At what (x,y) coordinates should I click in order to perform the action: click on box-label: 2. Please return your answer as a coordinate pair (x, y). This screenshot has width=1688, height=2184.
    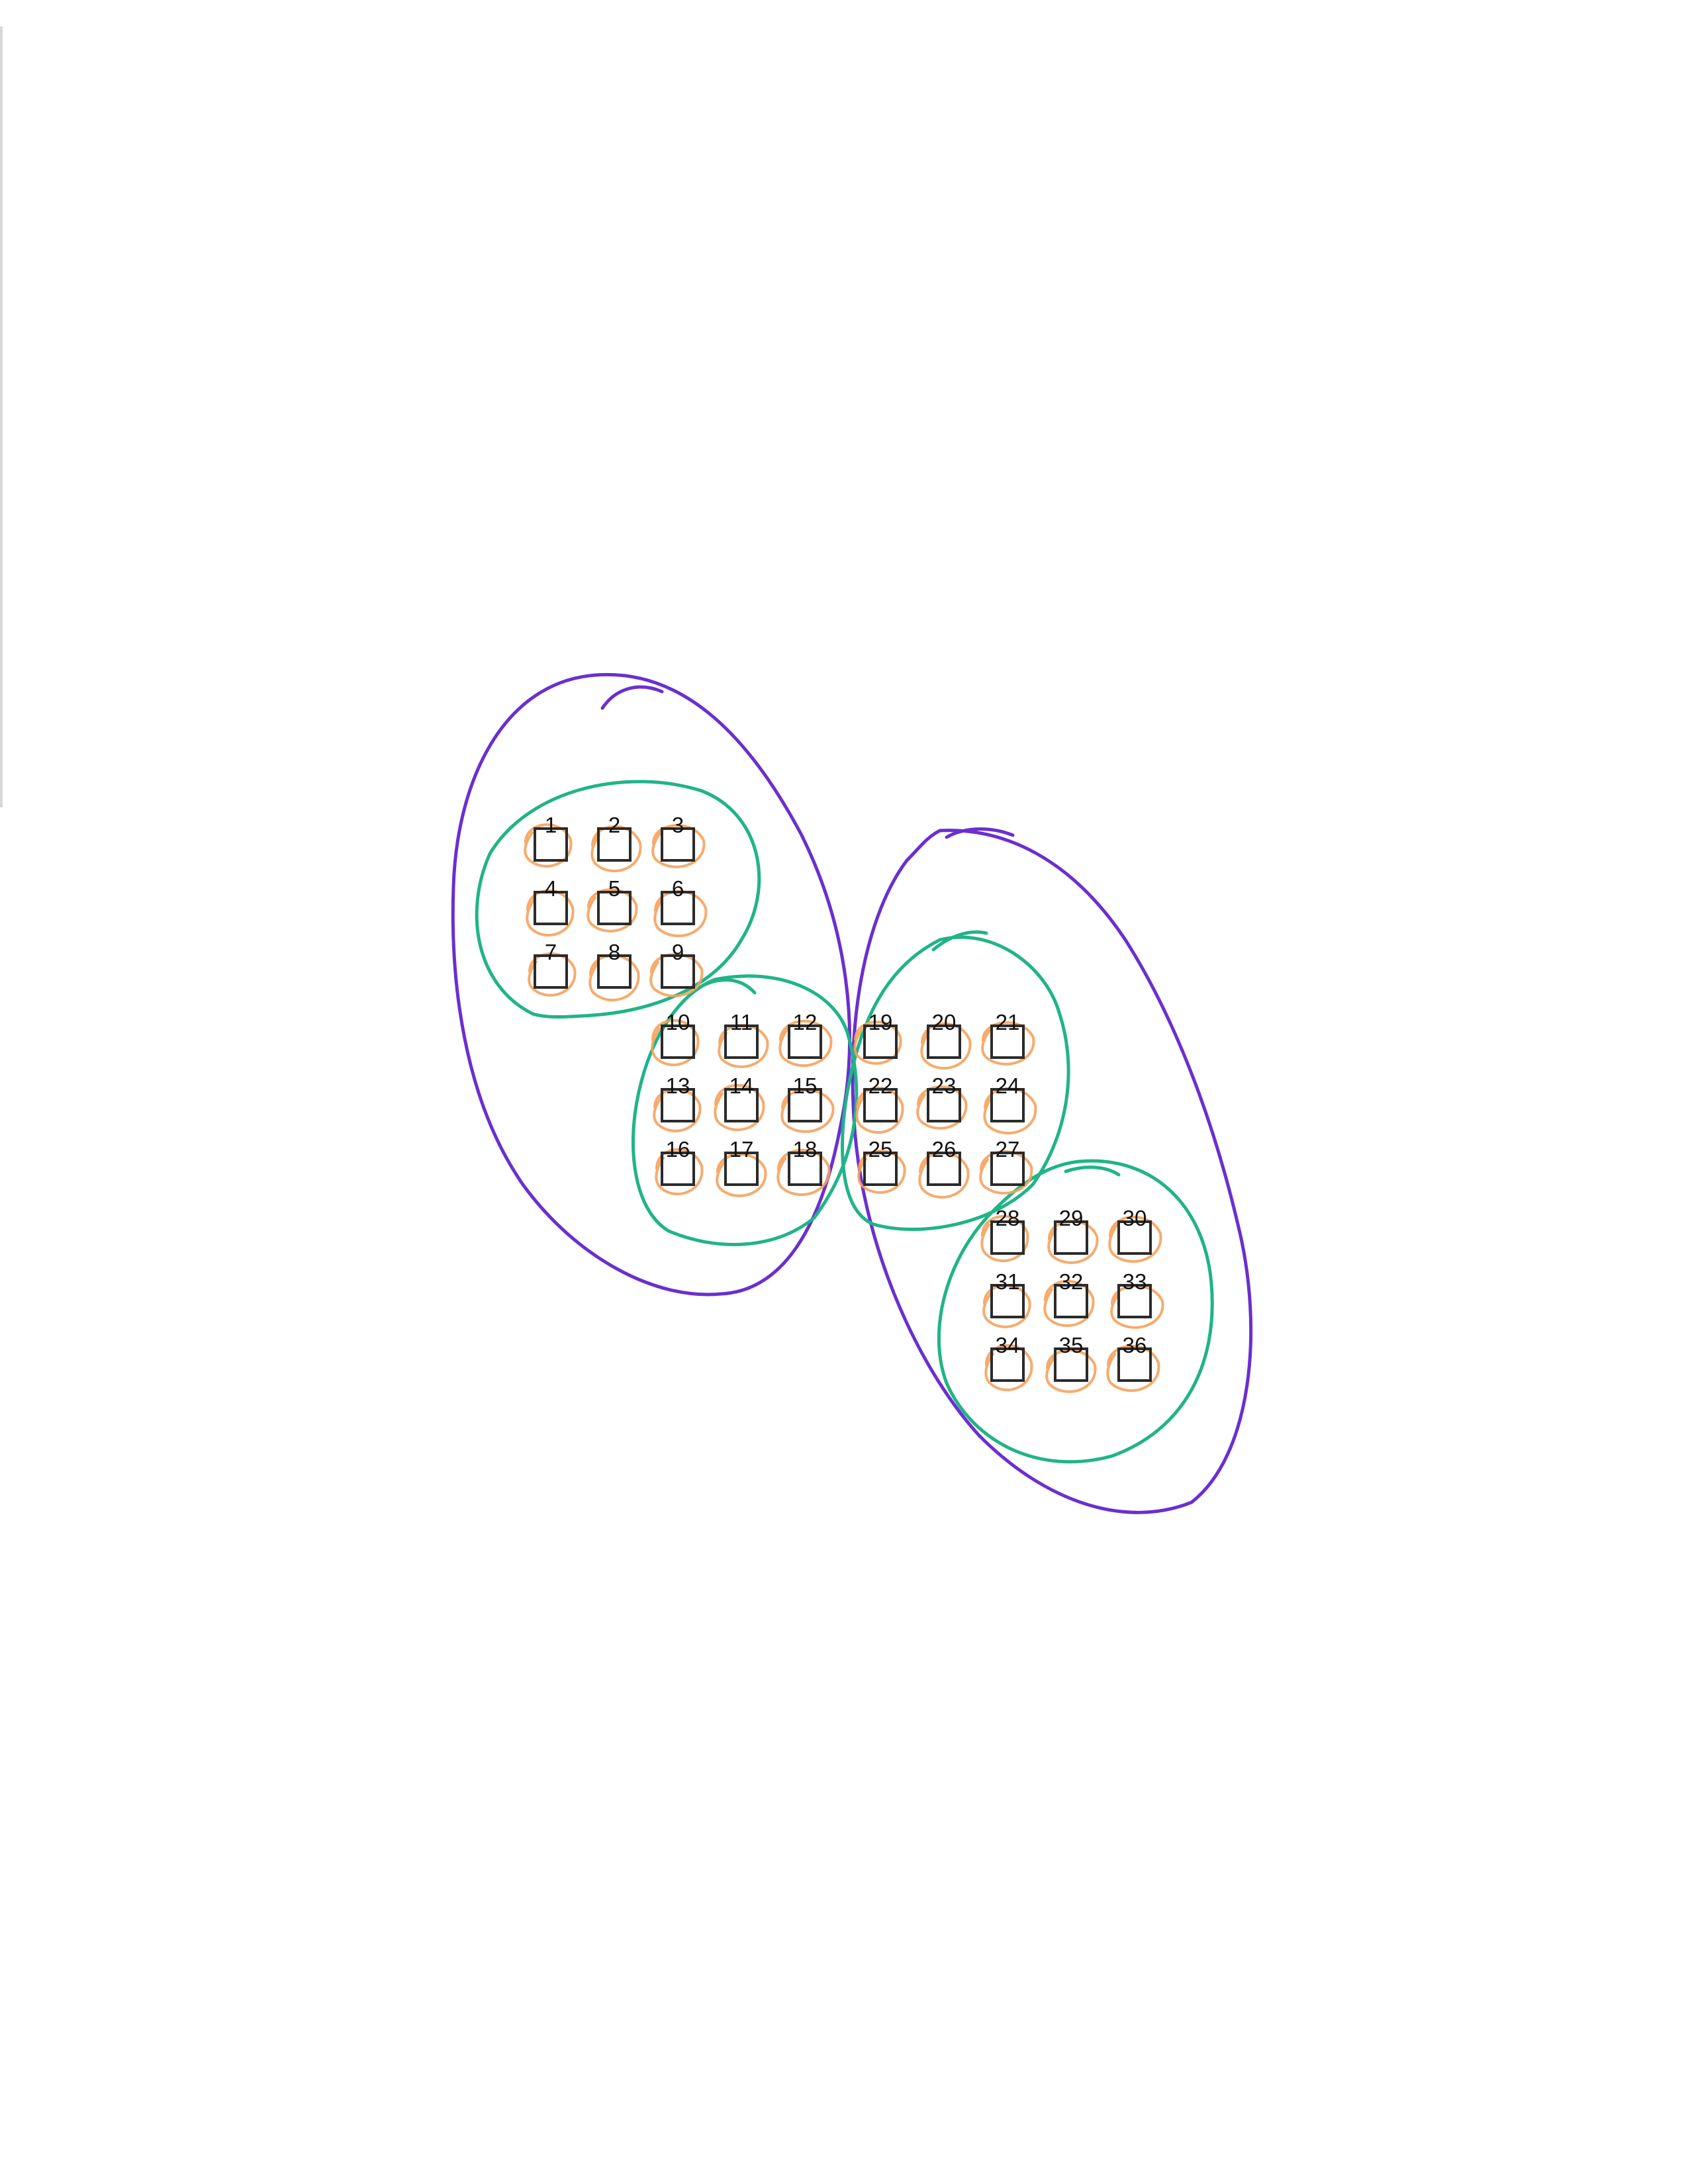
    Looking at the image, I should click on (614, 825).